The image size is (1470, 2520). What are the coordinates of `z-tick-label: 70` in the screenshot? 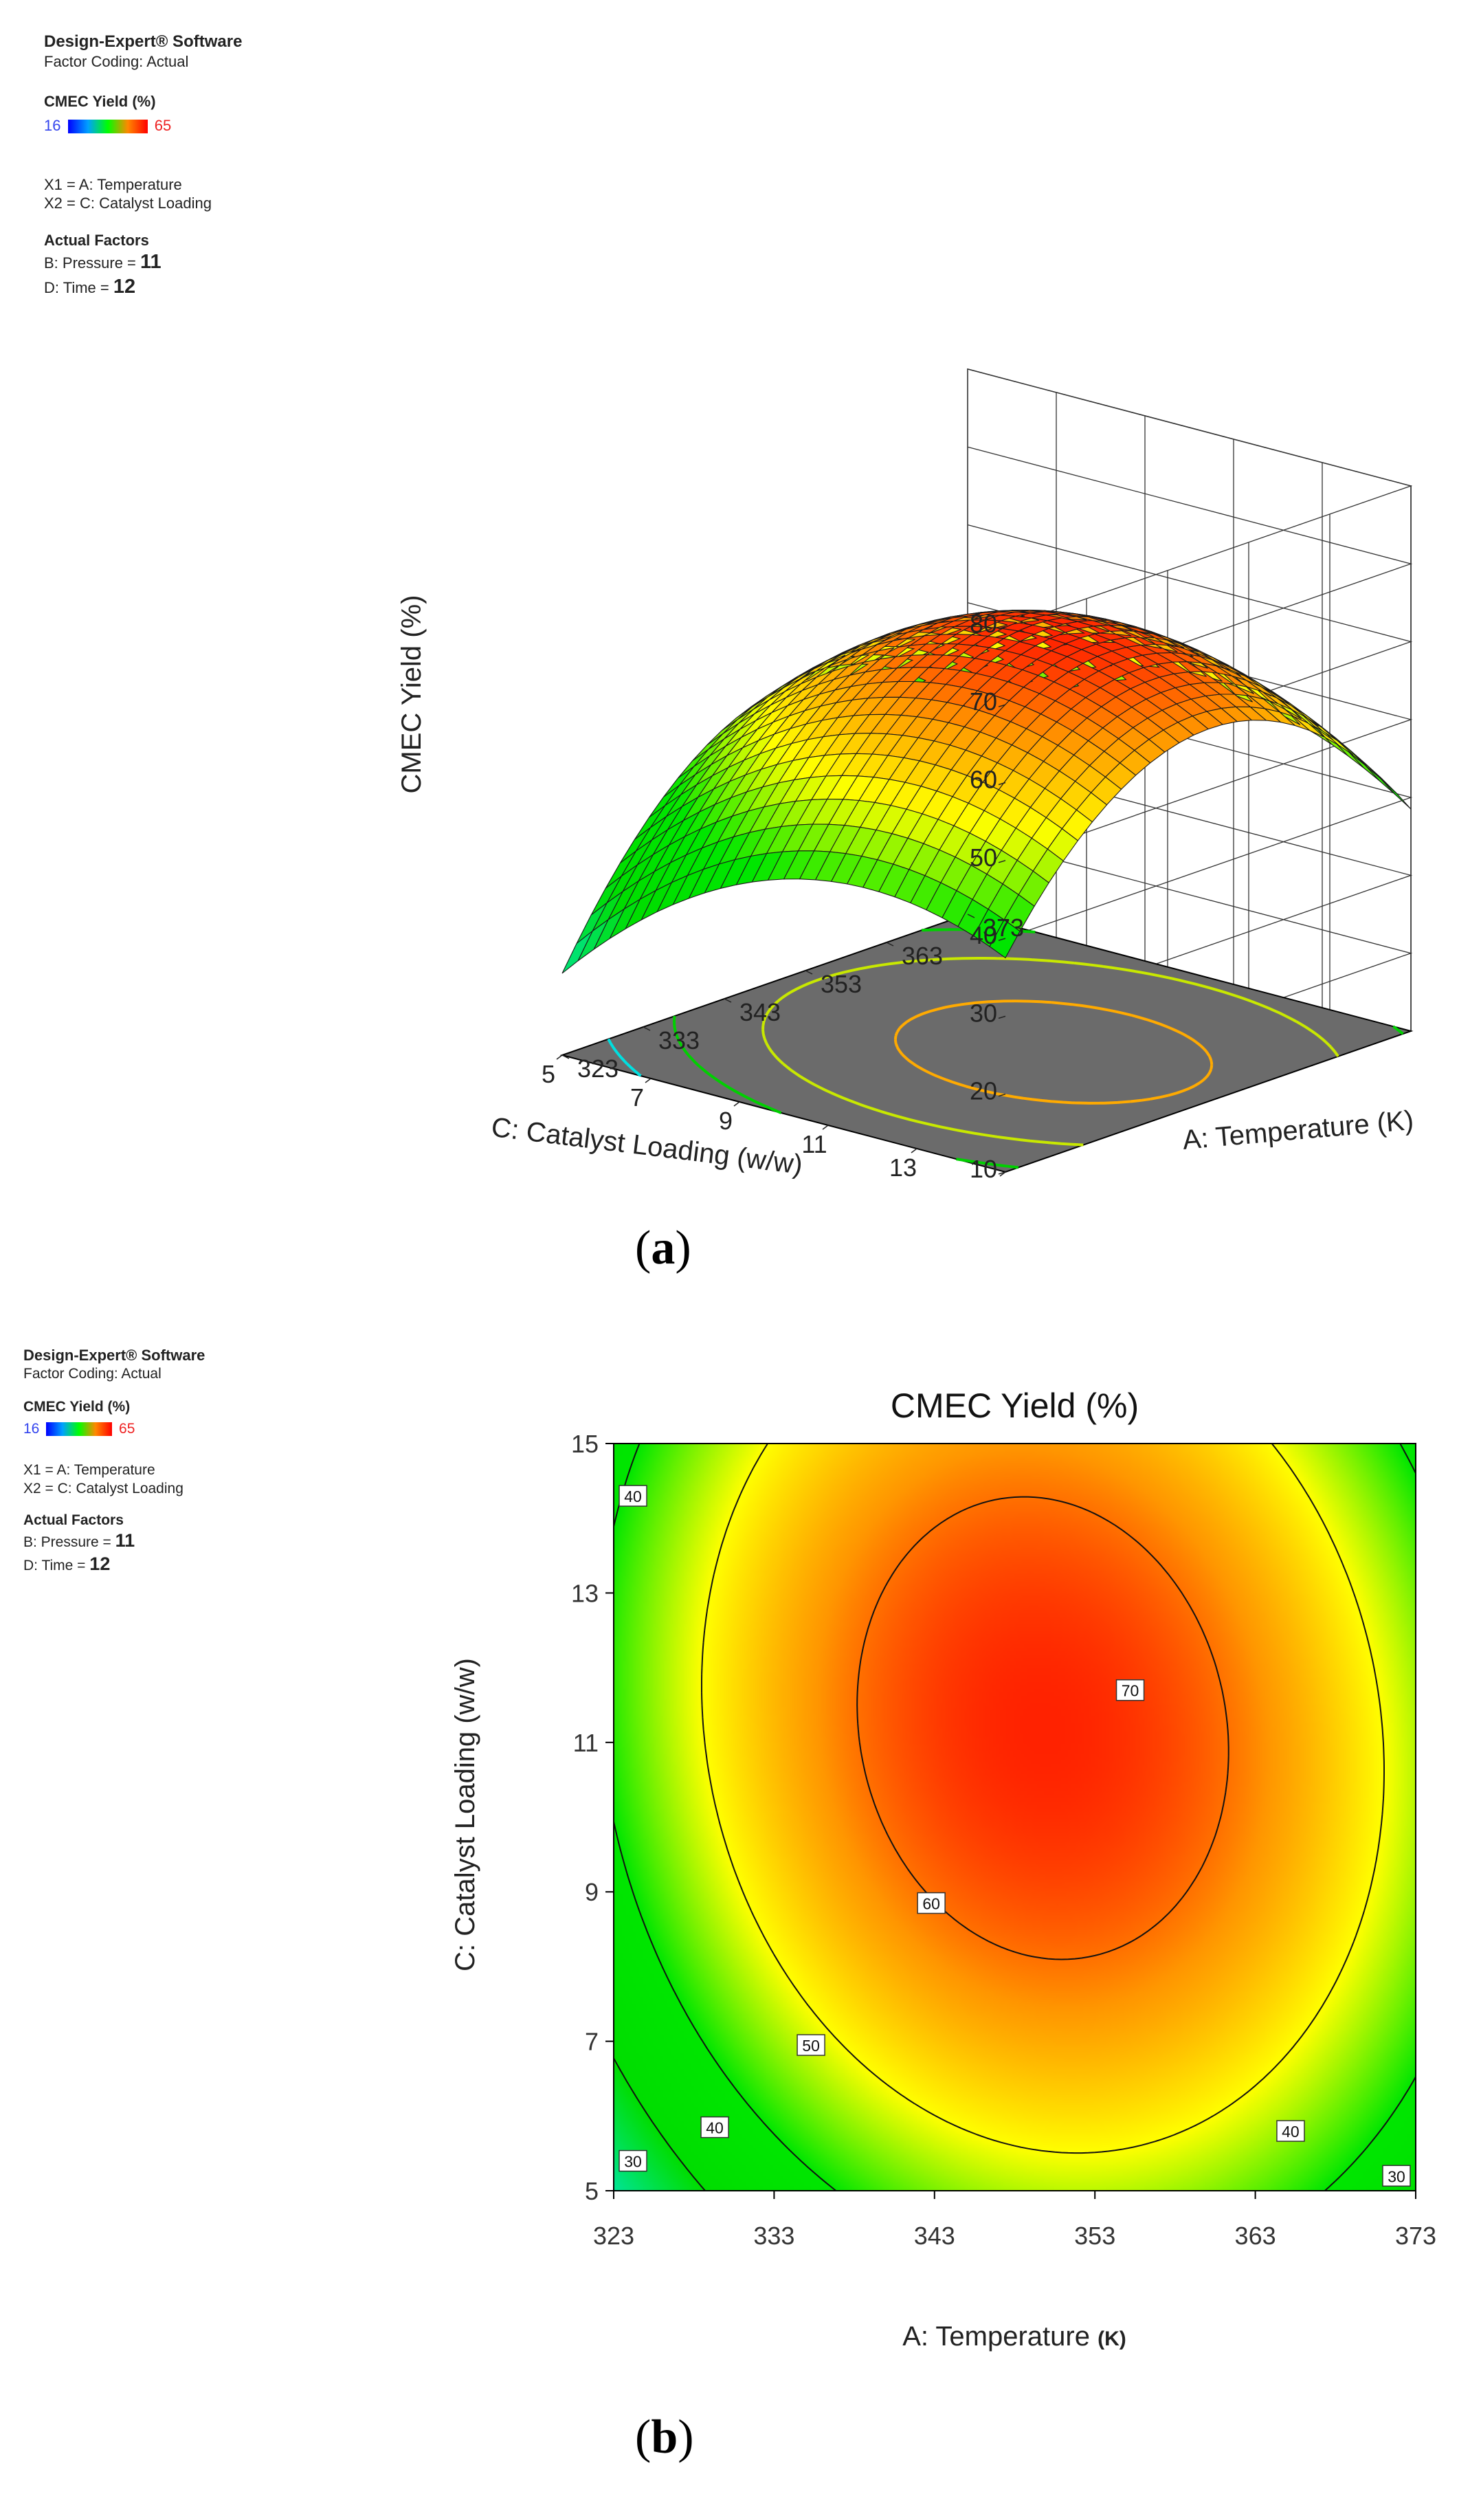 It's located at (984, 701).